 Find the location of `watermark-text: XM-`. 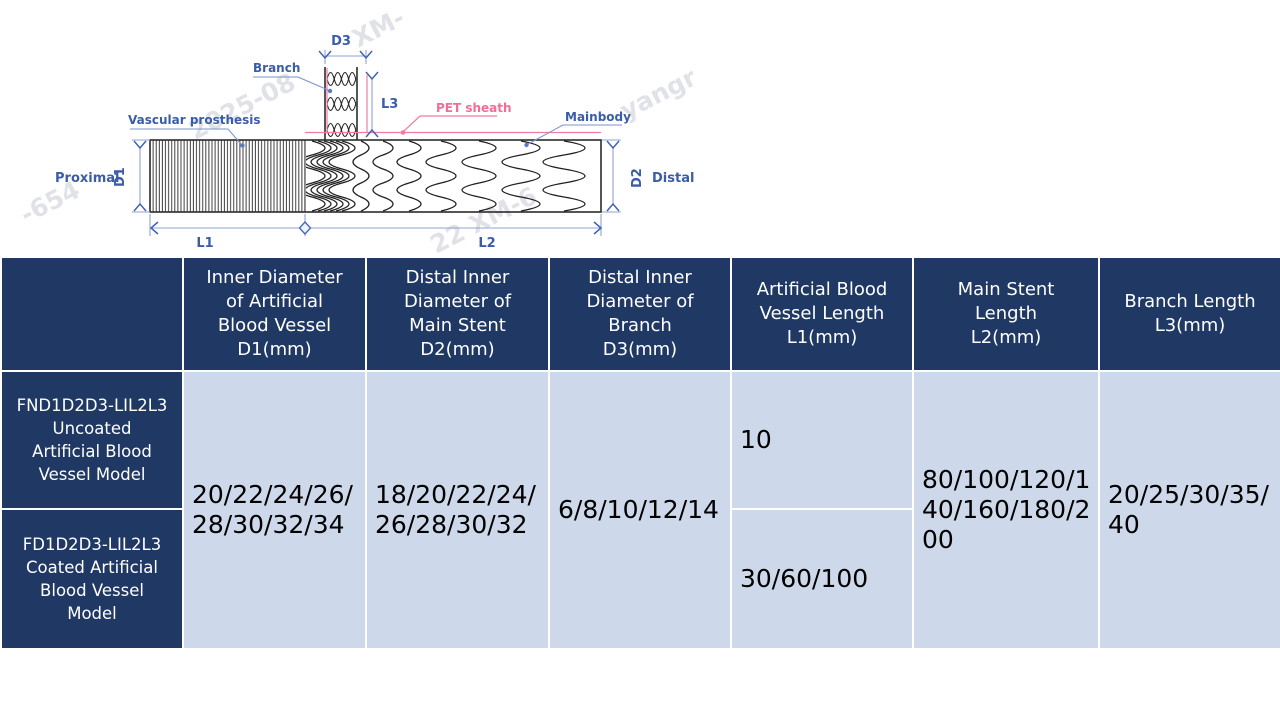

watermark-text: XM- is located at coordinates (379, 28).